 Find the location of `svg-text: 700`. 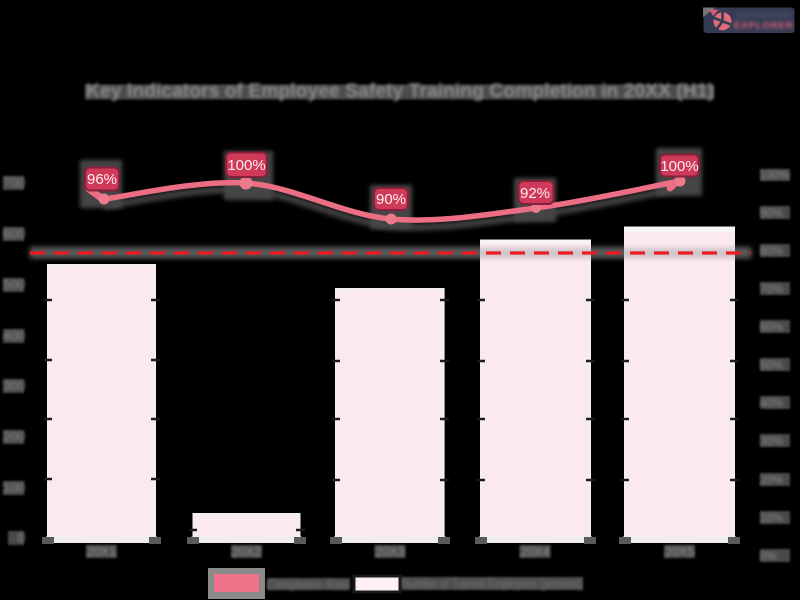

svg-text: 700 is located at coordinates (14, 182).